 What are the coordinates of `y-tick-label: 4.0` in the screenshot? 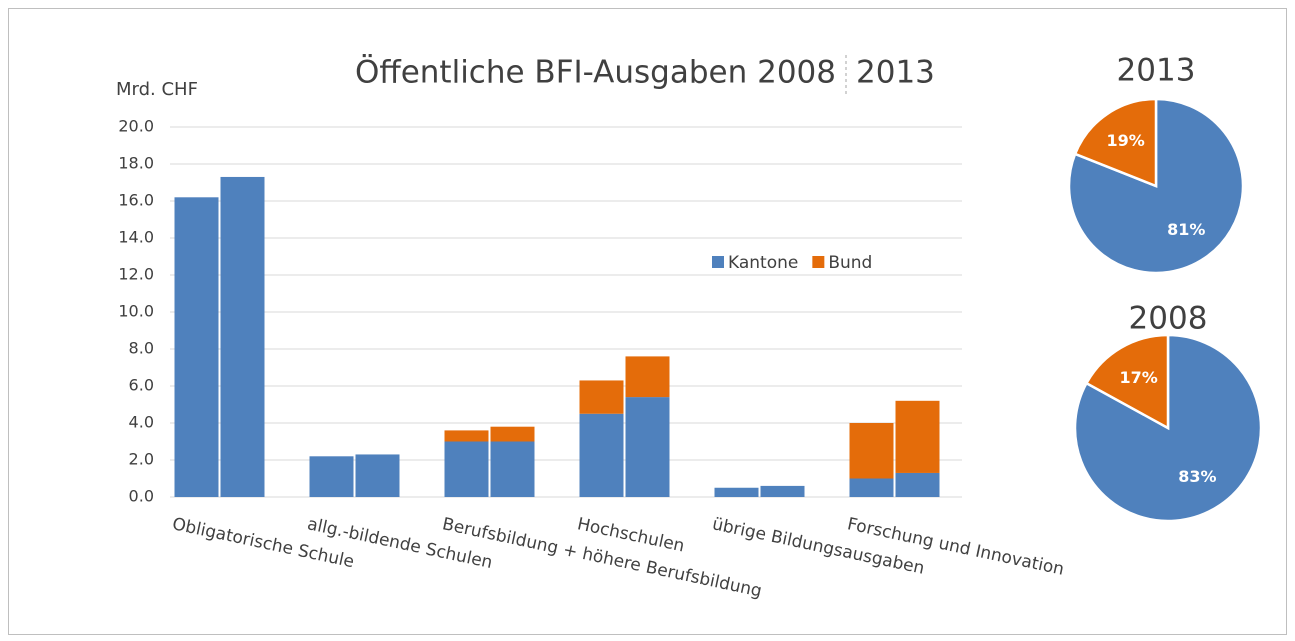 It's located at (141, 422).